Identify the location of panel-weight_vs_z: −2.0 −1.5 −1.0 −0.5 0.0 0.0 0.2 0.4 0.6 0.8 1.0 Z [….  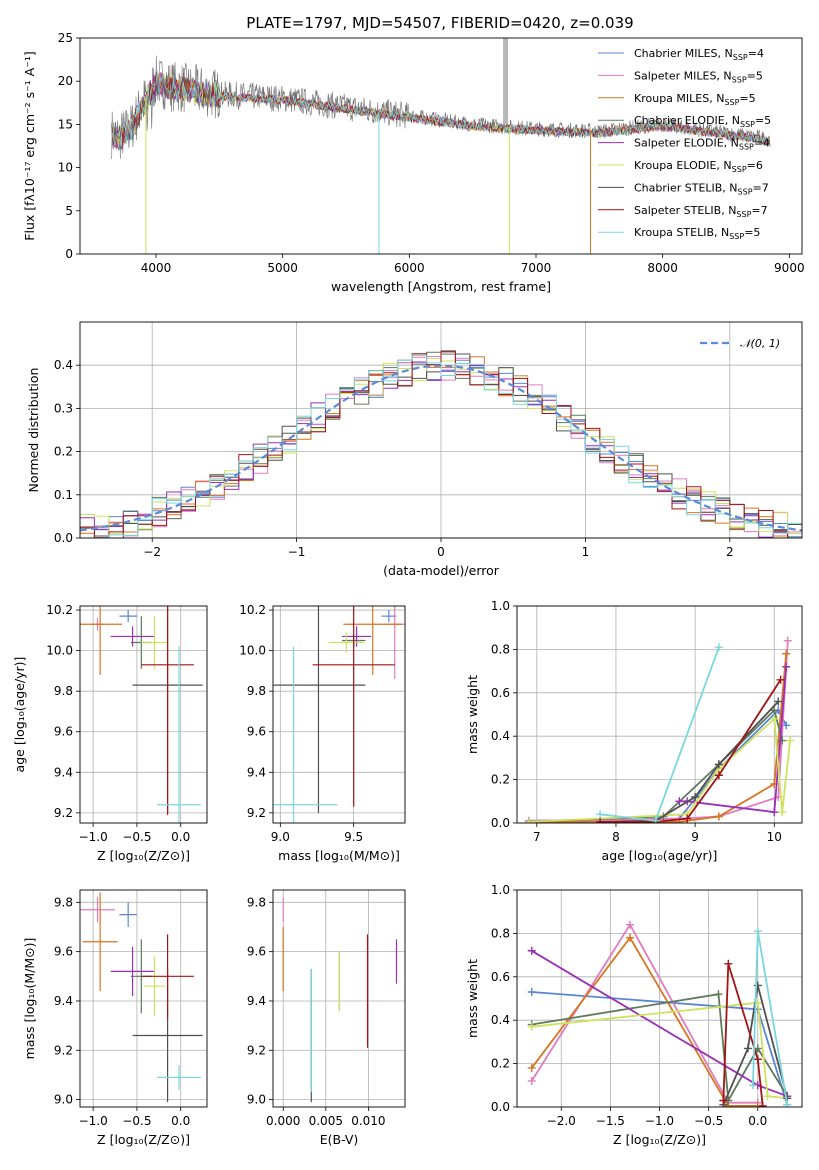
(634, 1015).